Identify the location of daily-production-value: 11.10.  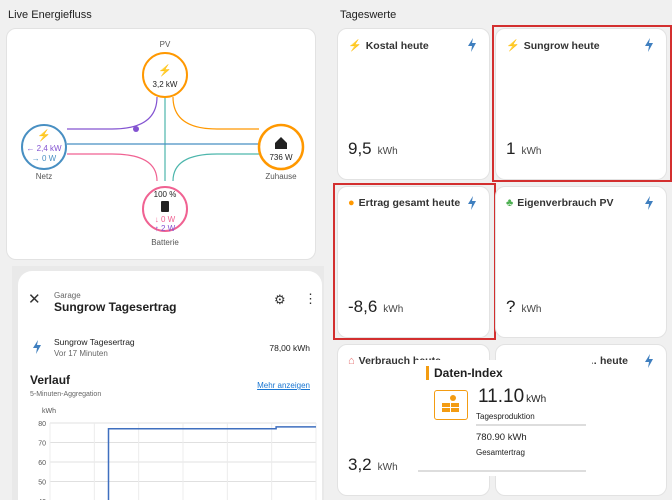
(501, 396).